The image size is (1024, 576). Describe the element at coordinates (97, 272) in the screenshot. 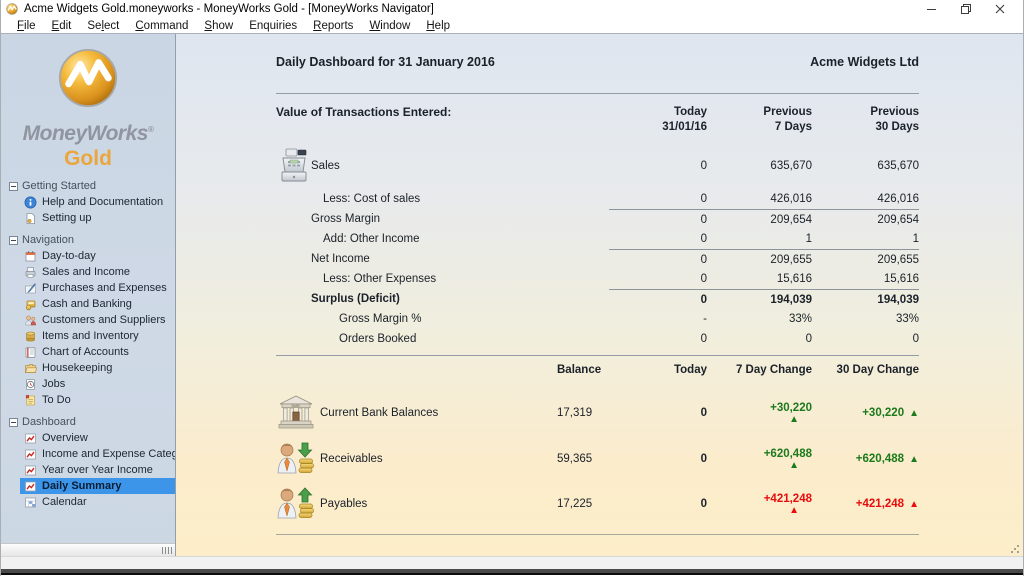

I see `sidebar-item-sales-and-income: Sales and Income` at that location.